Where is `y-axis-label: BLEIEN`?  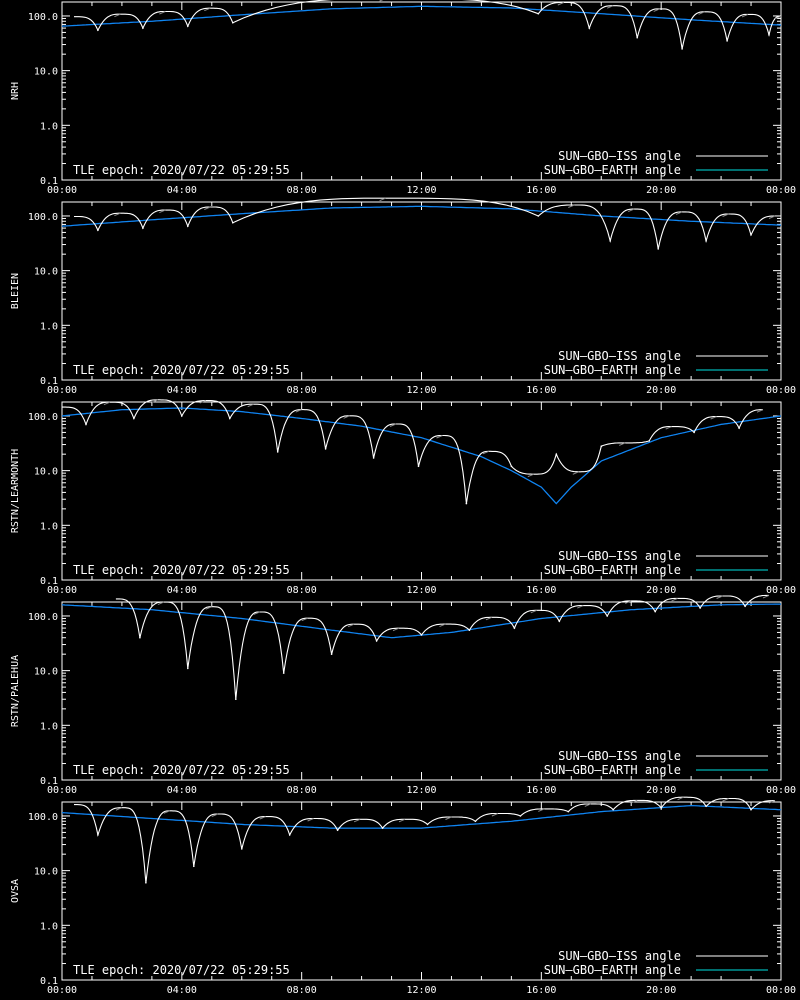
y-axis-label: BLEIEN is located at coordinates (15, 291).